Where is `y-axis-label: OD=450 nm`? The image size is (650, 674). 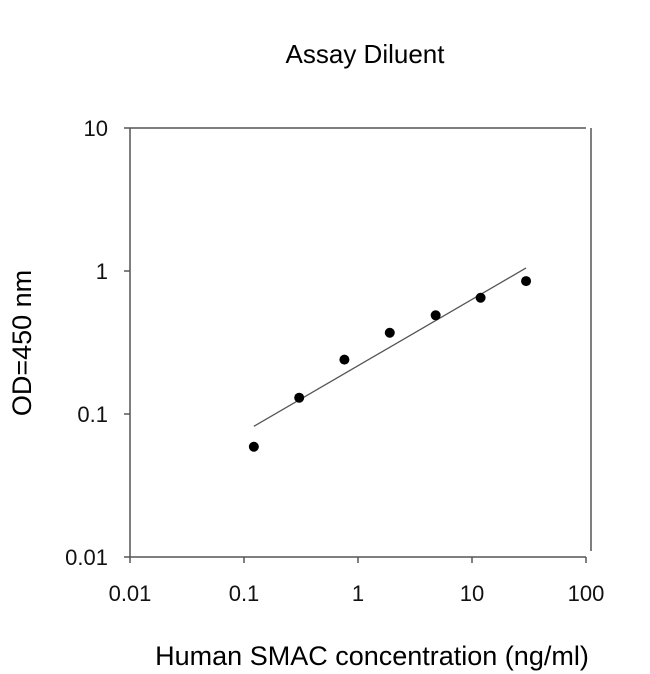 y-axis-label: OD=450 nm is located at coordinates (22, 343).